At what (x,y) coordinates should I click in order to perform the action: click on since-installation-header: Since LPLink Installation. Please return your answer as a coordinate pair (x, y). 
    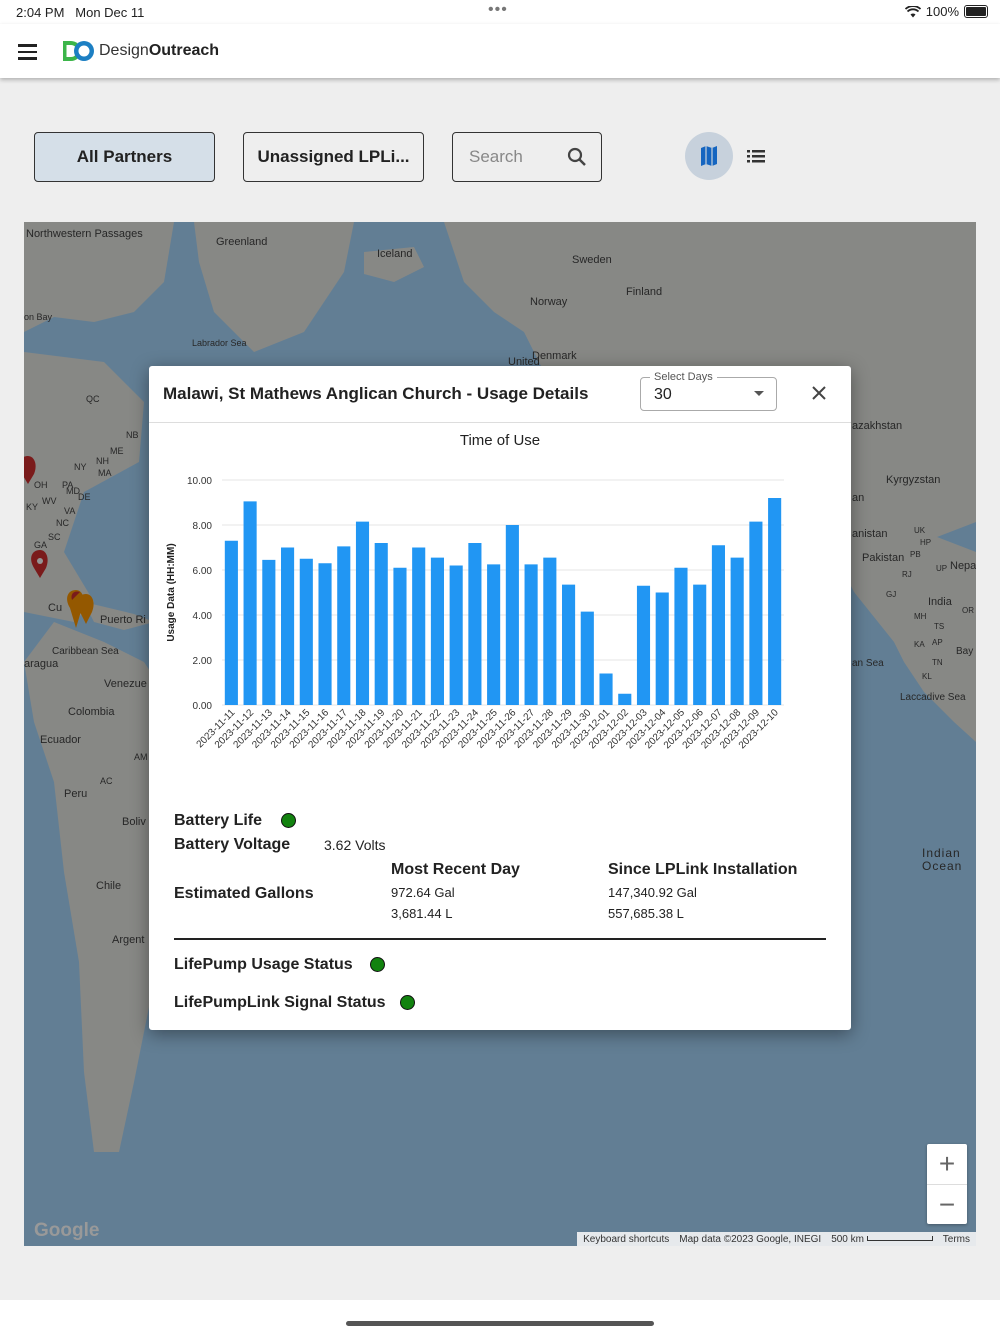
    Looking at the image, I should click on (703, 869).